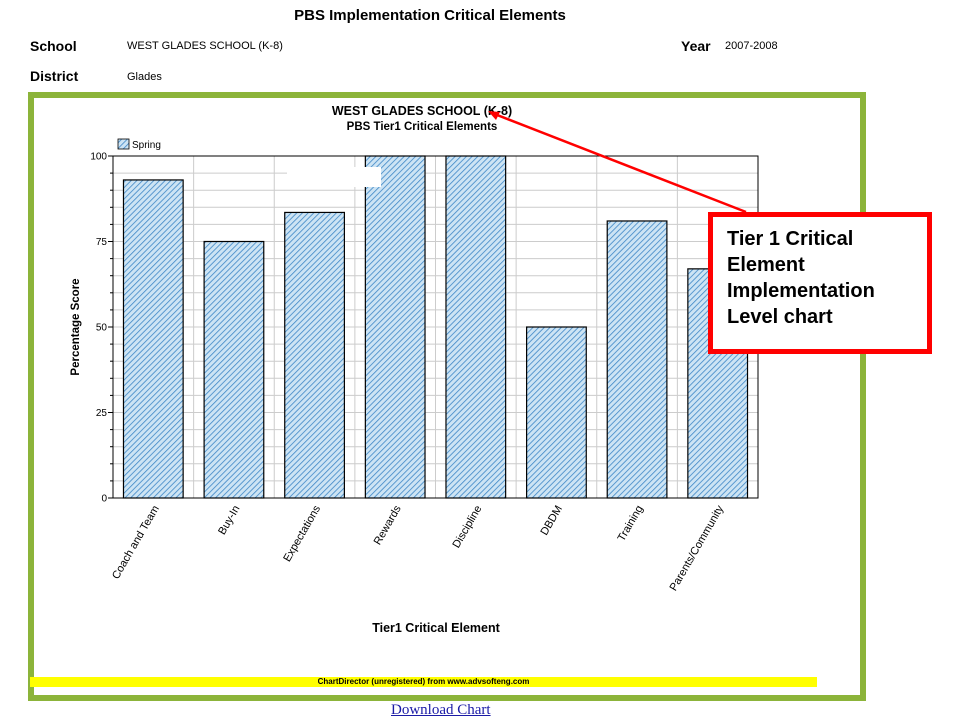 This screenshot has height=720, width=960. What do you see at coordinates (144, 77) in the screenshot?
I see `district-value: Glades` at bounding box center [144, 77].